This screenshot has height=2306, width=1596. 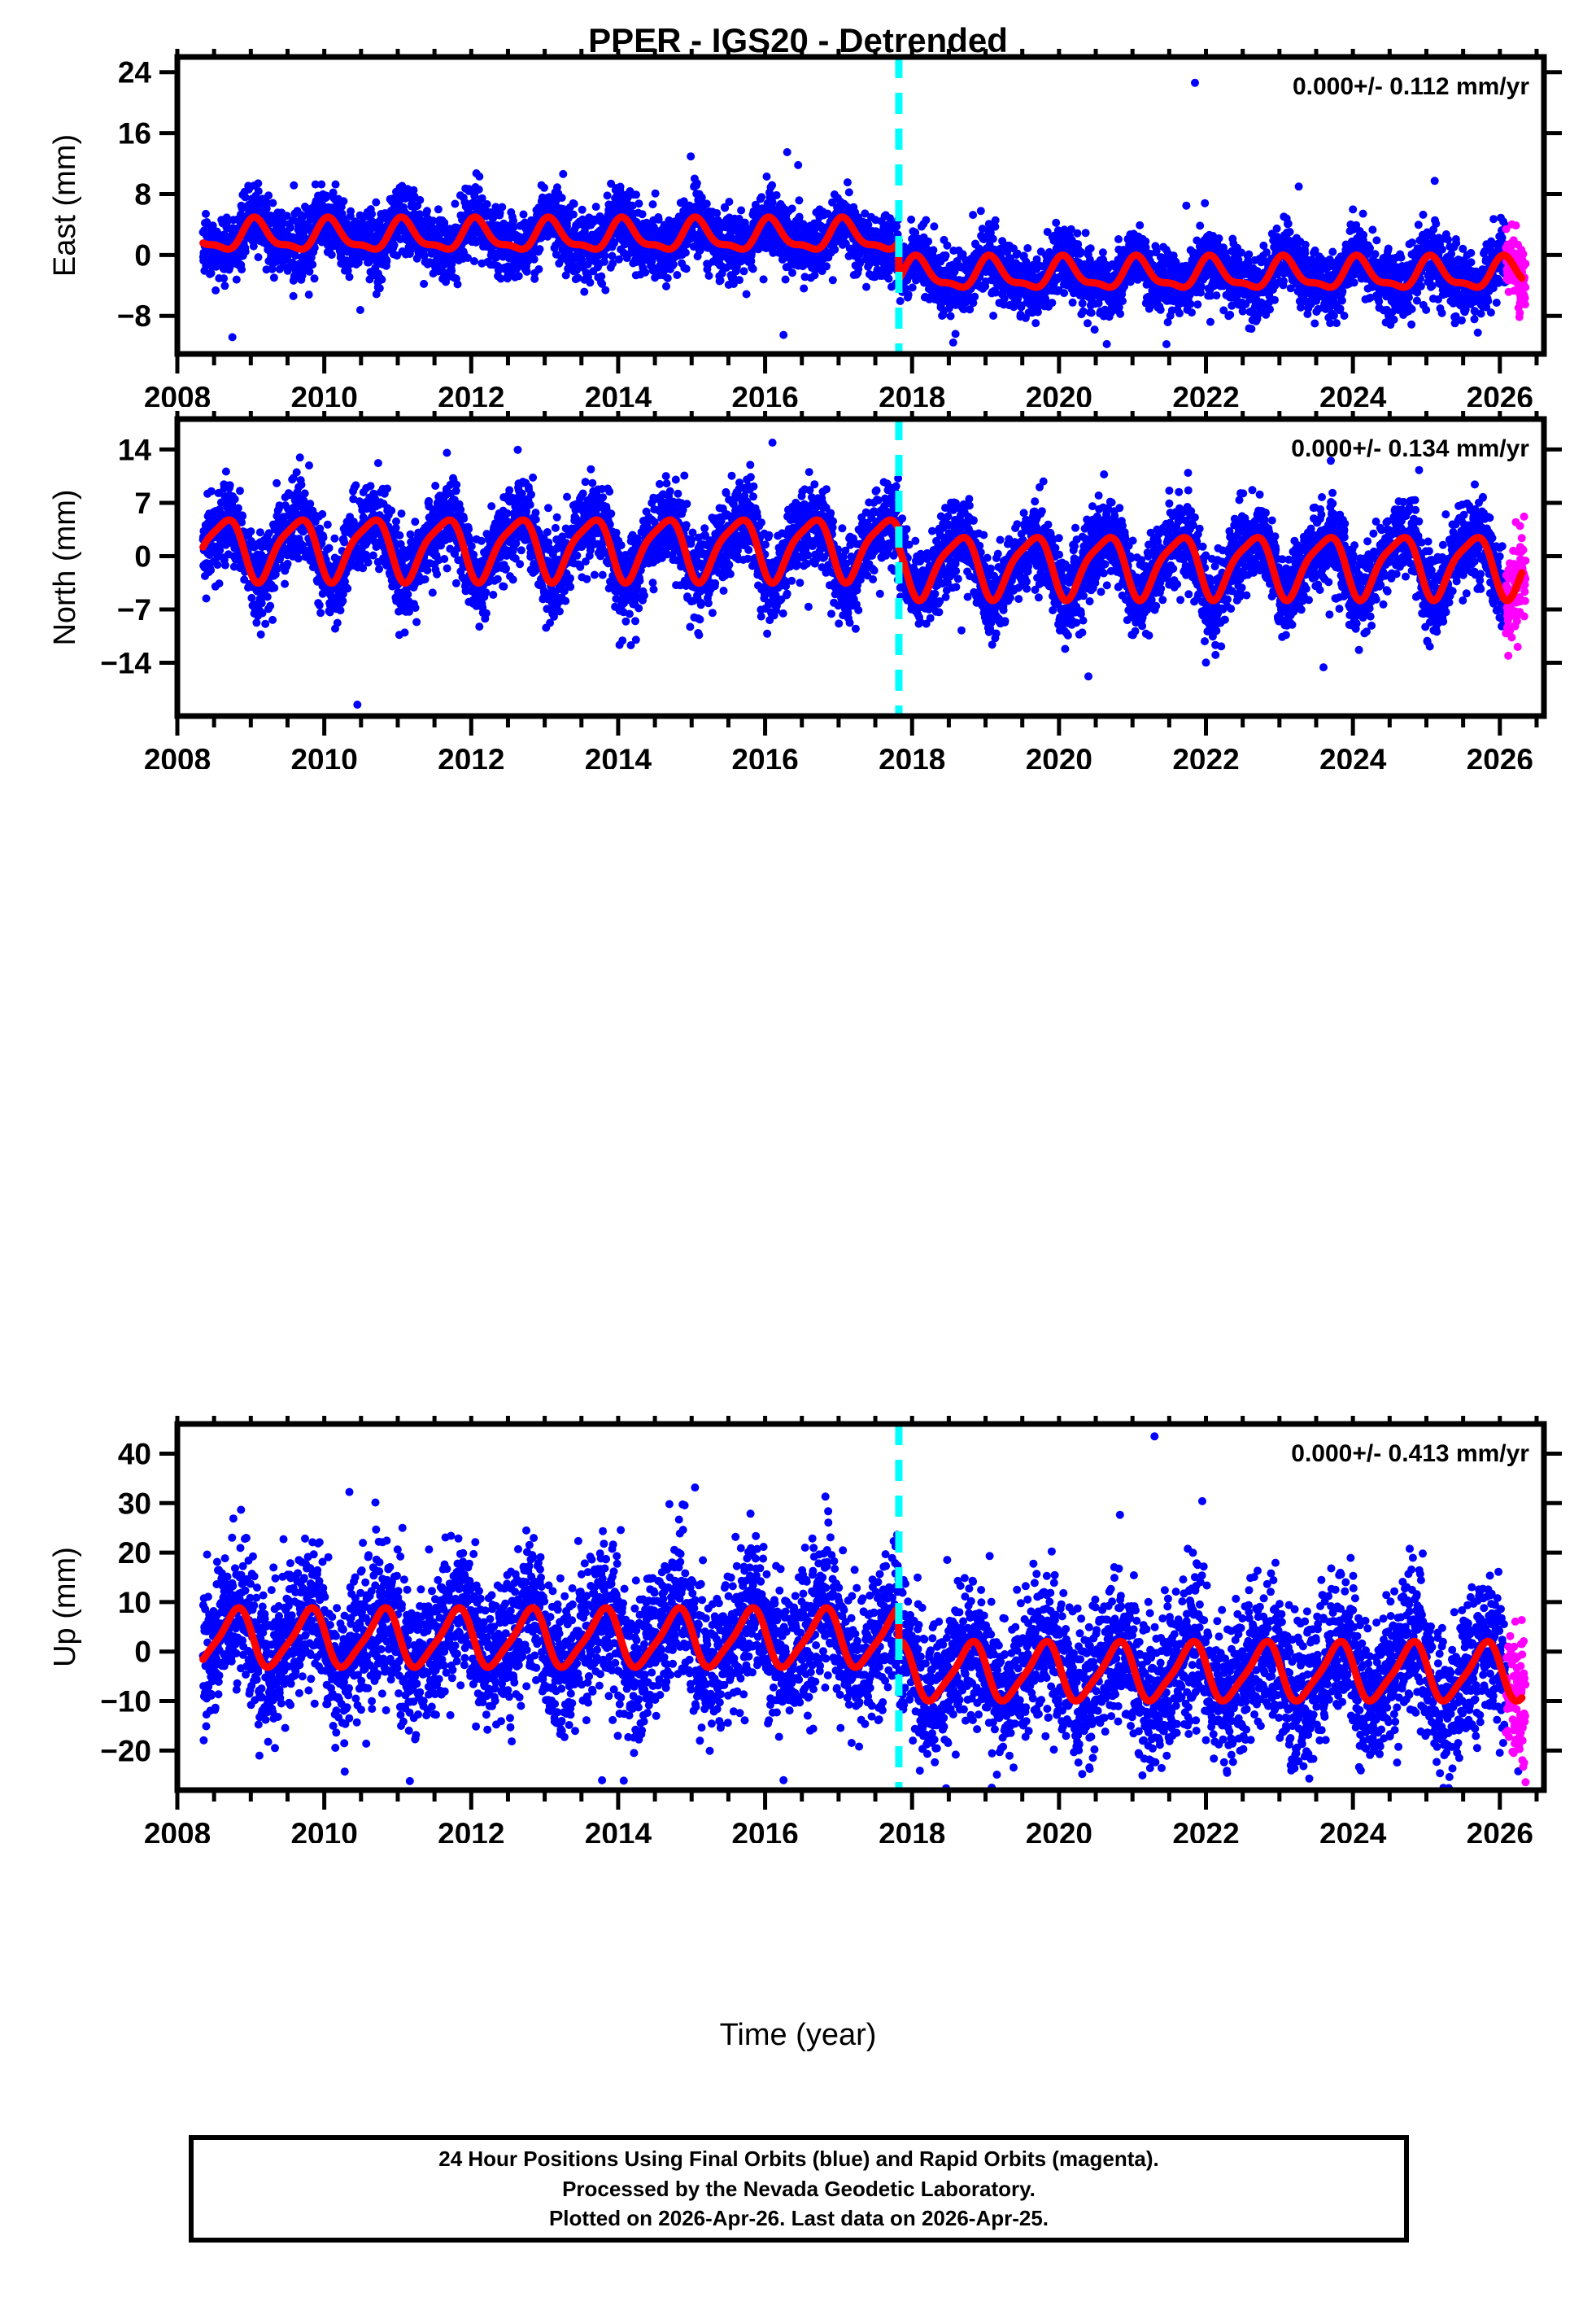 What do you see at coordinates (142, 1652) in the screenshot?
I see `ytick-label-up-4: 0` at bounding box center [142, 1652].